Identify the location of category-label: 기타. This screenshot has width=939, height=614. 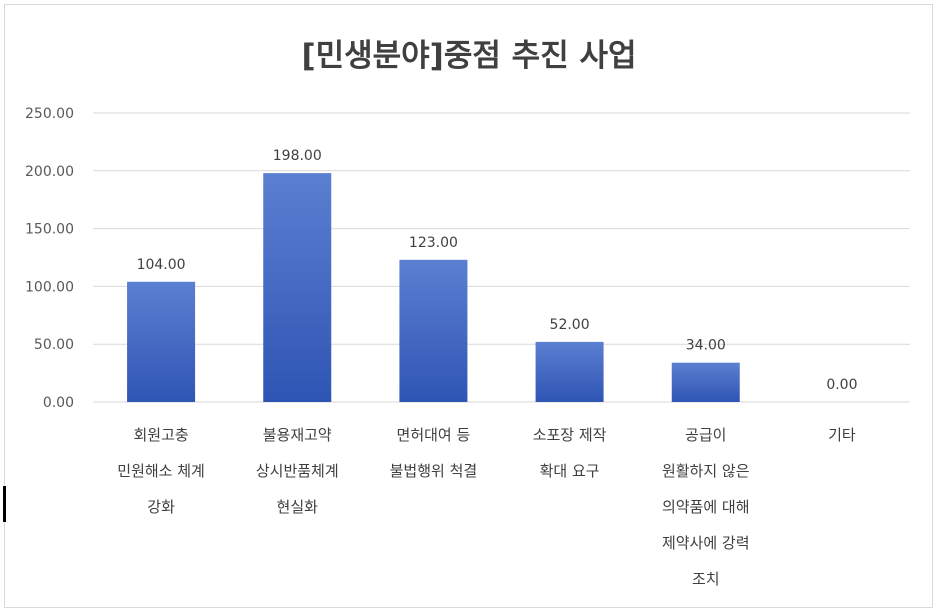
(842, 435).